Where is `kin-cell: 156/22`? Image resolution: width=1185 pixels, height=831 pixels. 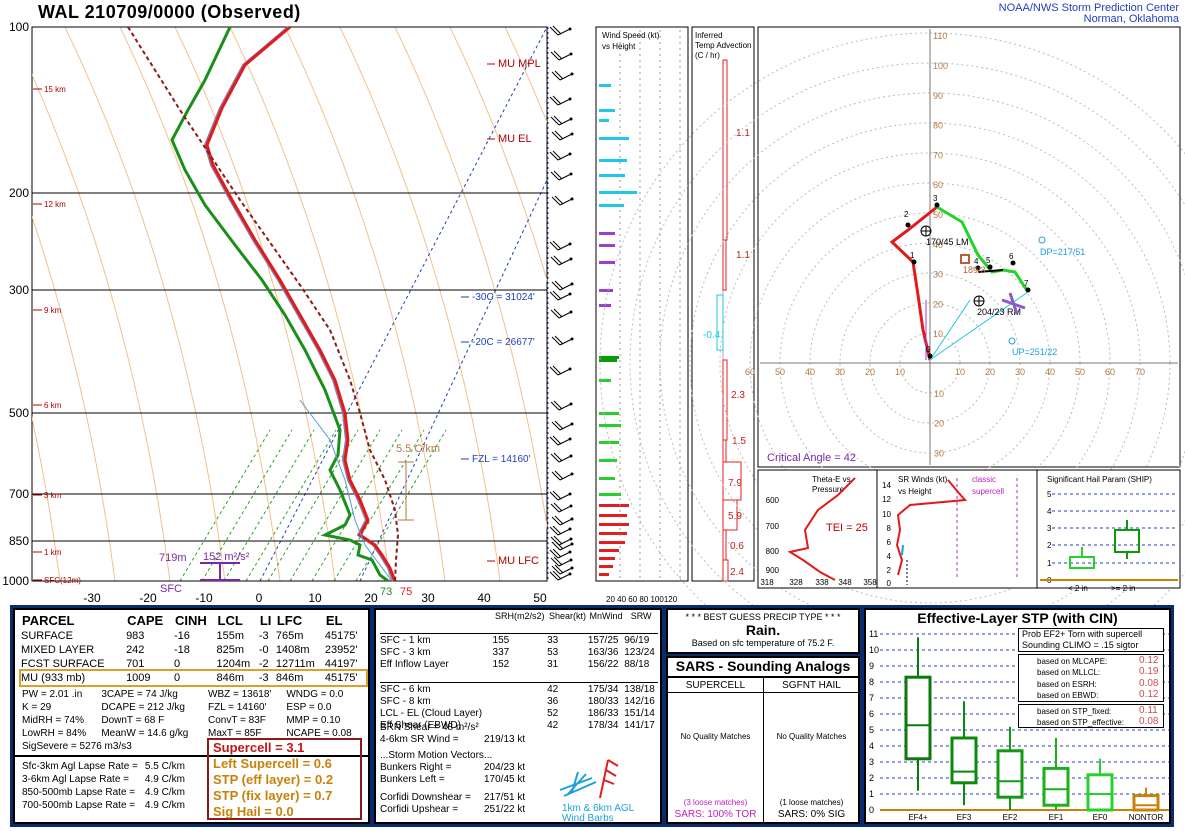 kin-cell: 156/22 is located at coordinates (603, 664).